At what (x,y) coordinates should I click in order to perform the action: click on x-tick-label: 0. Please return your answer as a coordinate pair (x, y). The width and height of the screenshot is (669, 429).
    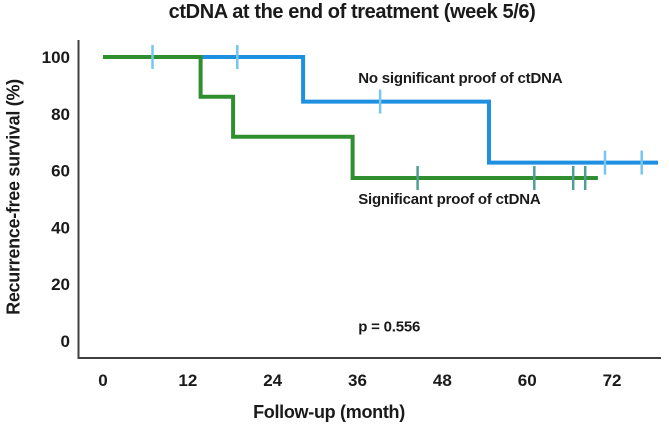
    Looking at the image, I should click on (102, 380).